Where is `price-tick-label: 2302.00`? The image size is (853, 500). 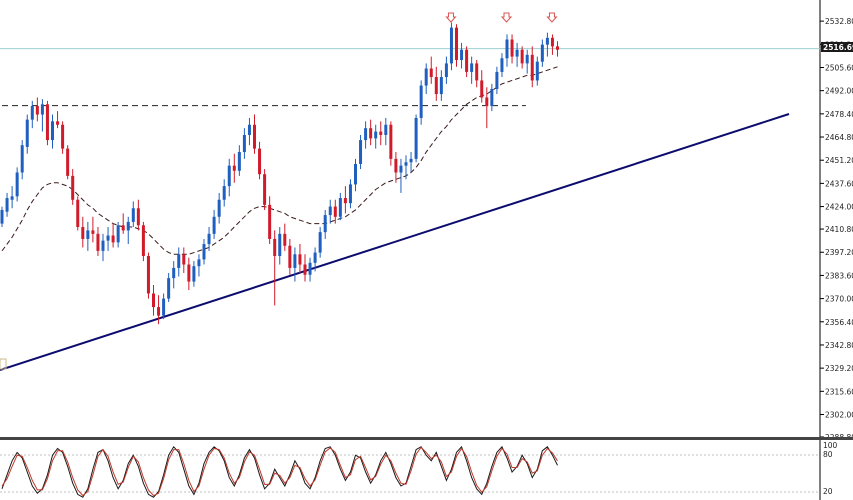 price-tick-label: 2302.00 is located at coordinates (839, 415).